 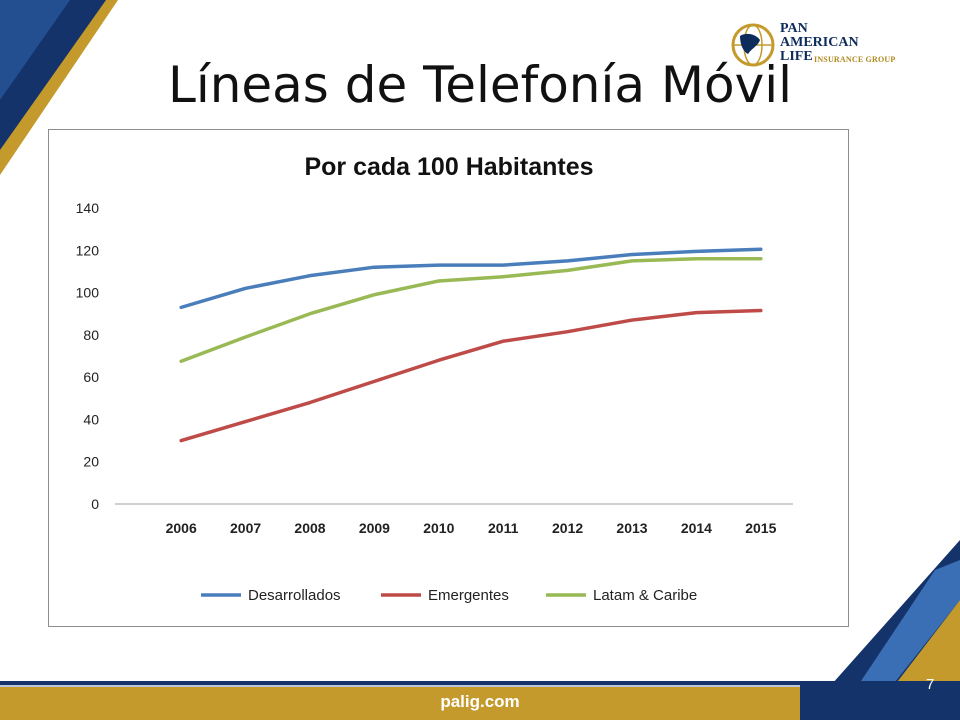 I want to click on y-tick-label: 40, so click(x=91, y=419).